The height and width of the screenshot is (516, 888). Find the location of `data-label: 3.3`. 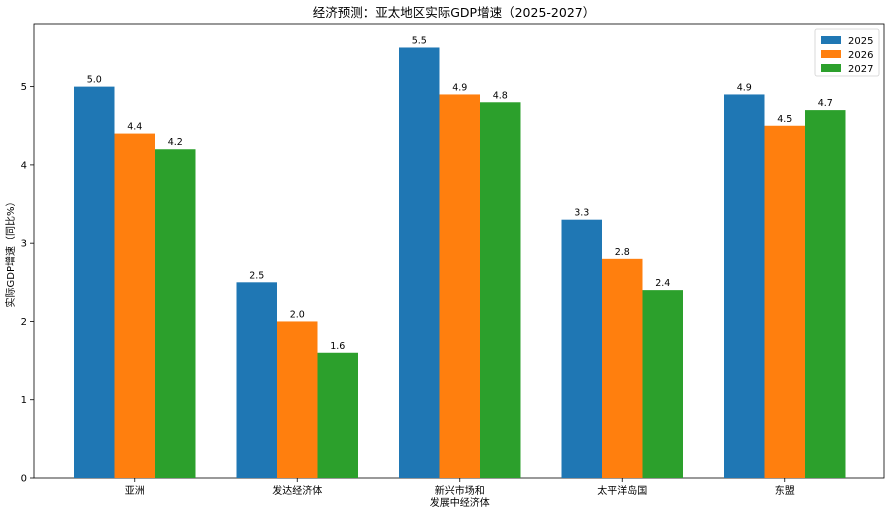

data-label: 3.3 is located at coordinates (581, 213).